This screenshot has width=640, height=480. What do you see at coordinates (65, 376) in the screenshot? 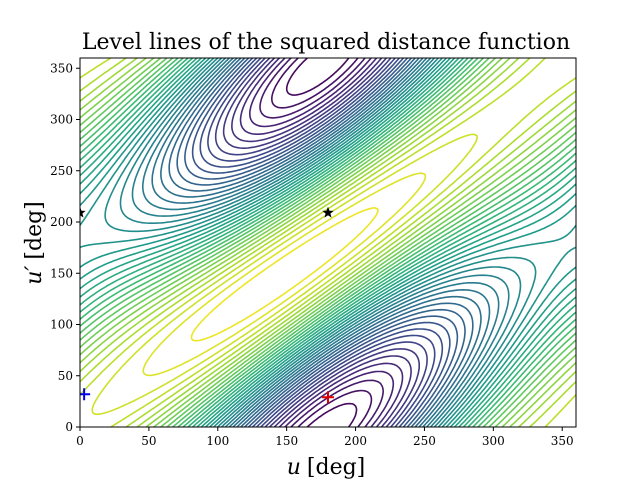
I see `y-tick-label: 50` at bounding box center [65, 376].